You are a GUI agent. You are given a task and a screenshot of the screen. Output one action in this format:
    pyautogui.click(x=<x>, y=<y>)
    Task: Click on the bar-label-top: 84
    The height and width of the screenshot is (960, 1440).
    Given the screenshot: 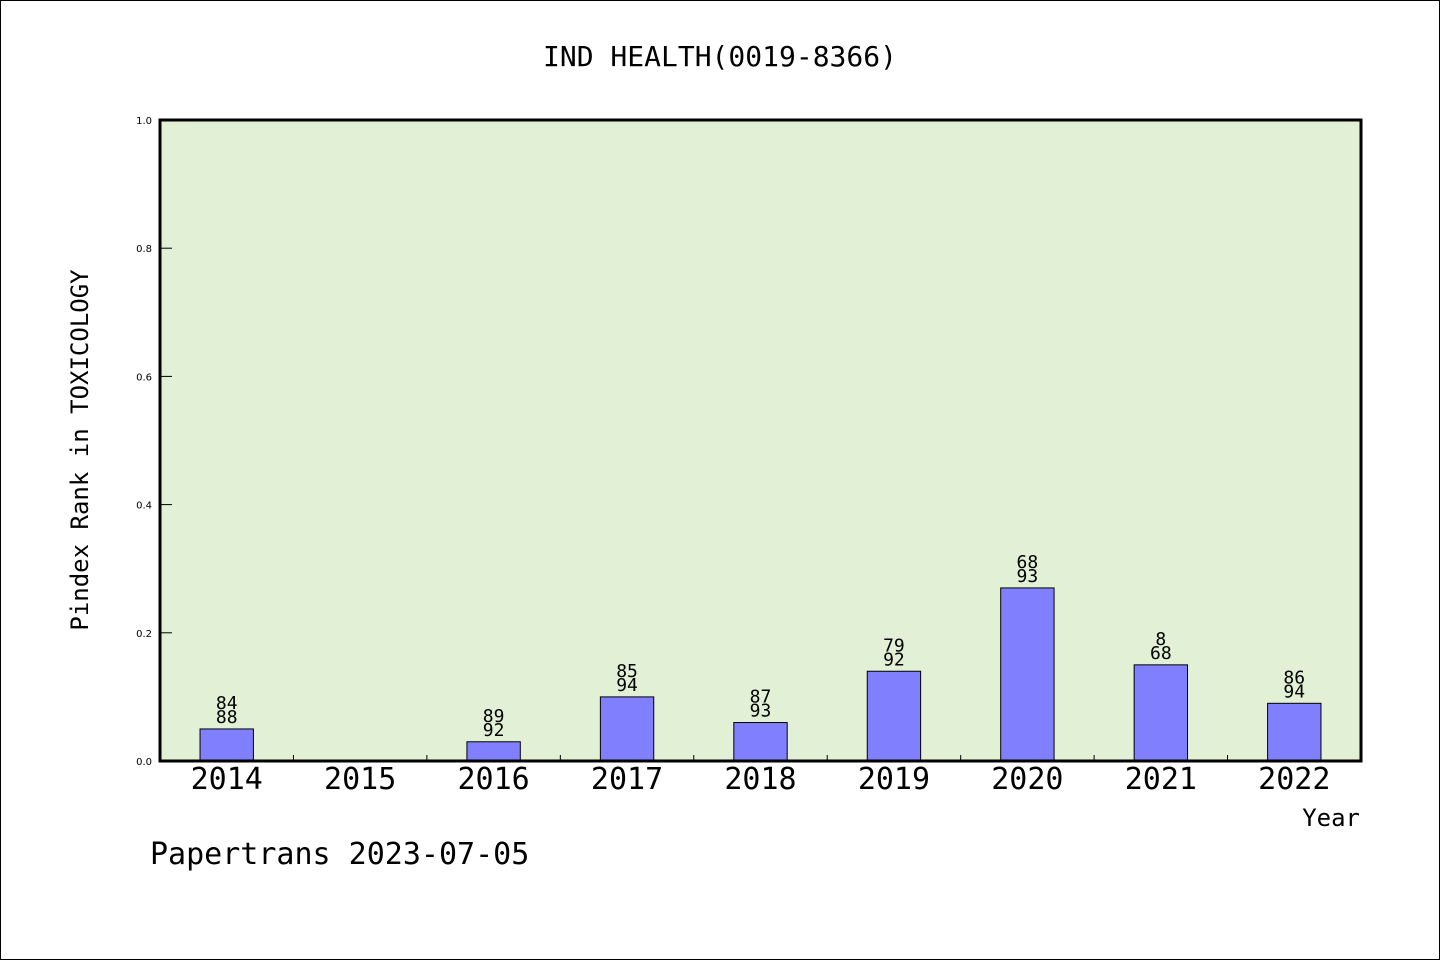 What is the action you would take?
    pyautogui.click(x=227, y=703)
    